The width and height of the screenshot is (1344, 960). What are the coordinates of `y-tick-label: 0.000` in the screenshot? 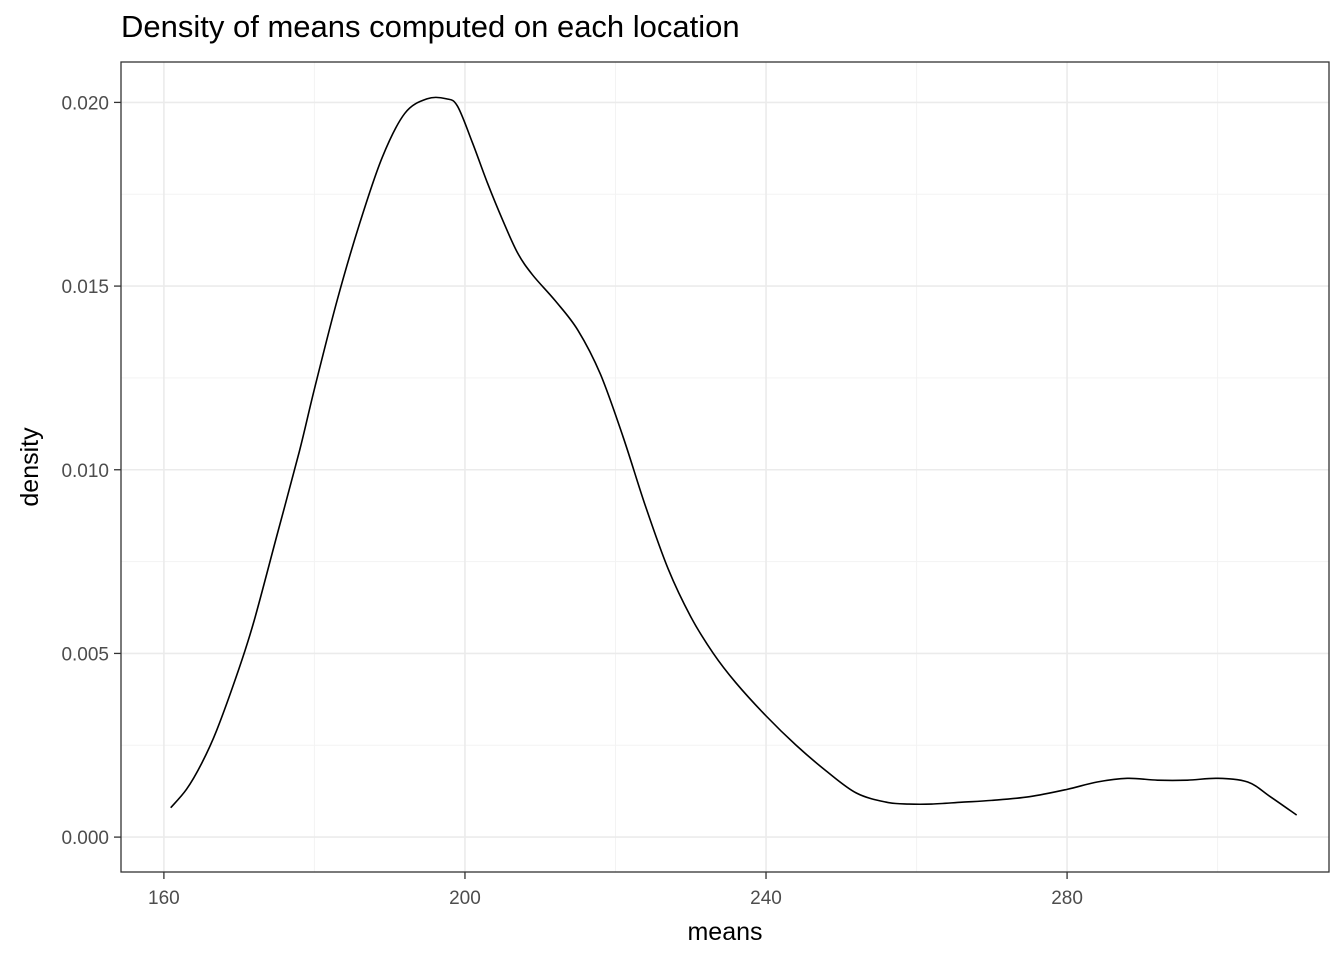 It's located at (85, 838).